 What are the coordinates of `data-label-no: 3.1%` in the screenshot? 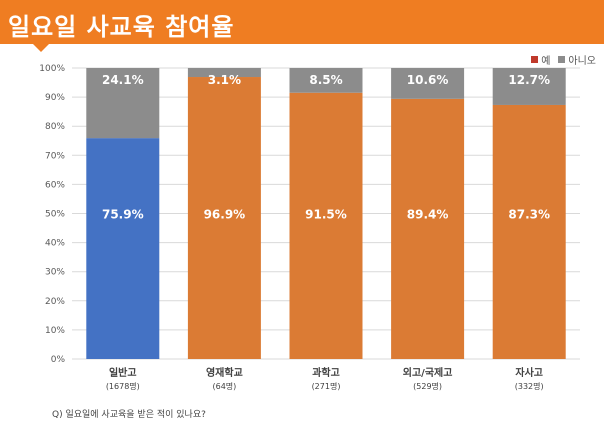 It's located at (224, 80).